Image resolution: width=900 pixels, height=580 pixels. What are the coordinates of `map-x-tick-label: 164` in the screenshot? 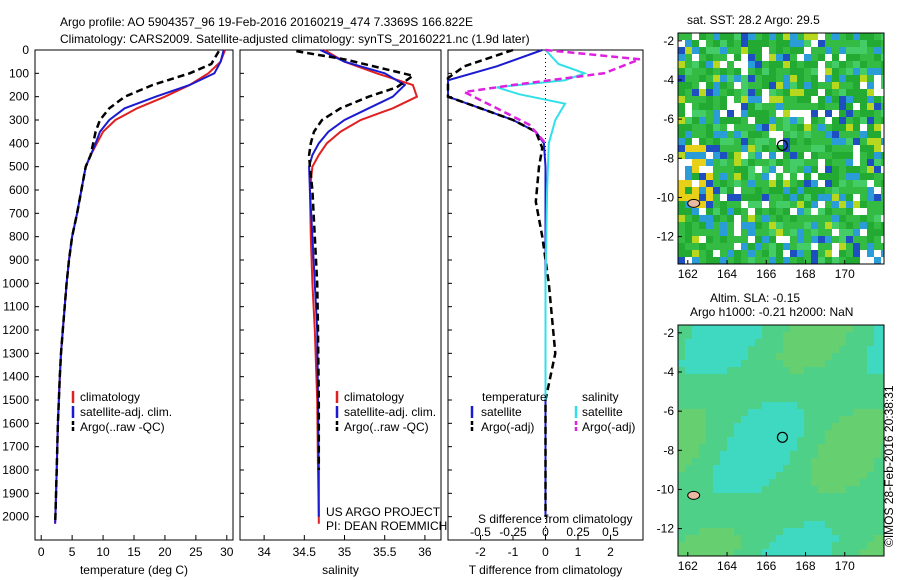 It's located at (727, 566).